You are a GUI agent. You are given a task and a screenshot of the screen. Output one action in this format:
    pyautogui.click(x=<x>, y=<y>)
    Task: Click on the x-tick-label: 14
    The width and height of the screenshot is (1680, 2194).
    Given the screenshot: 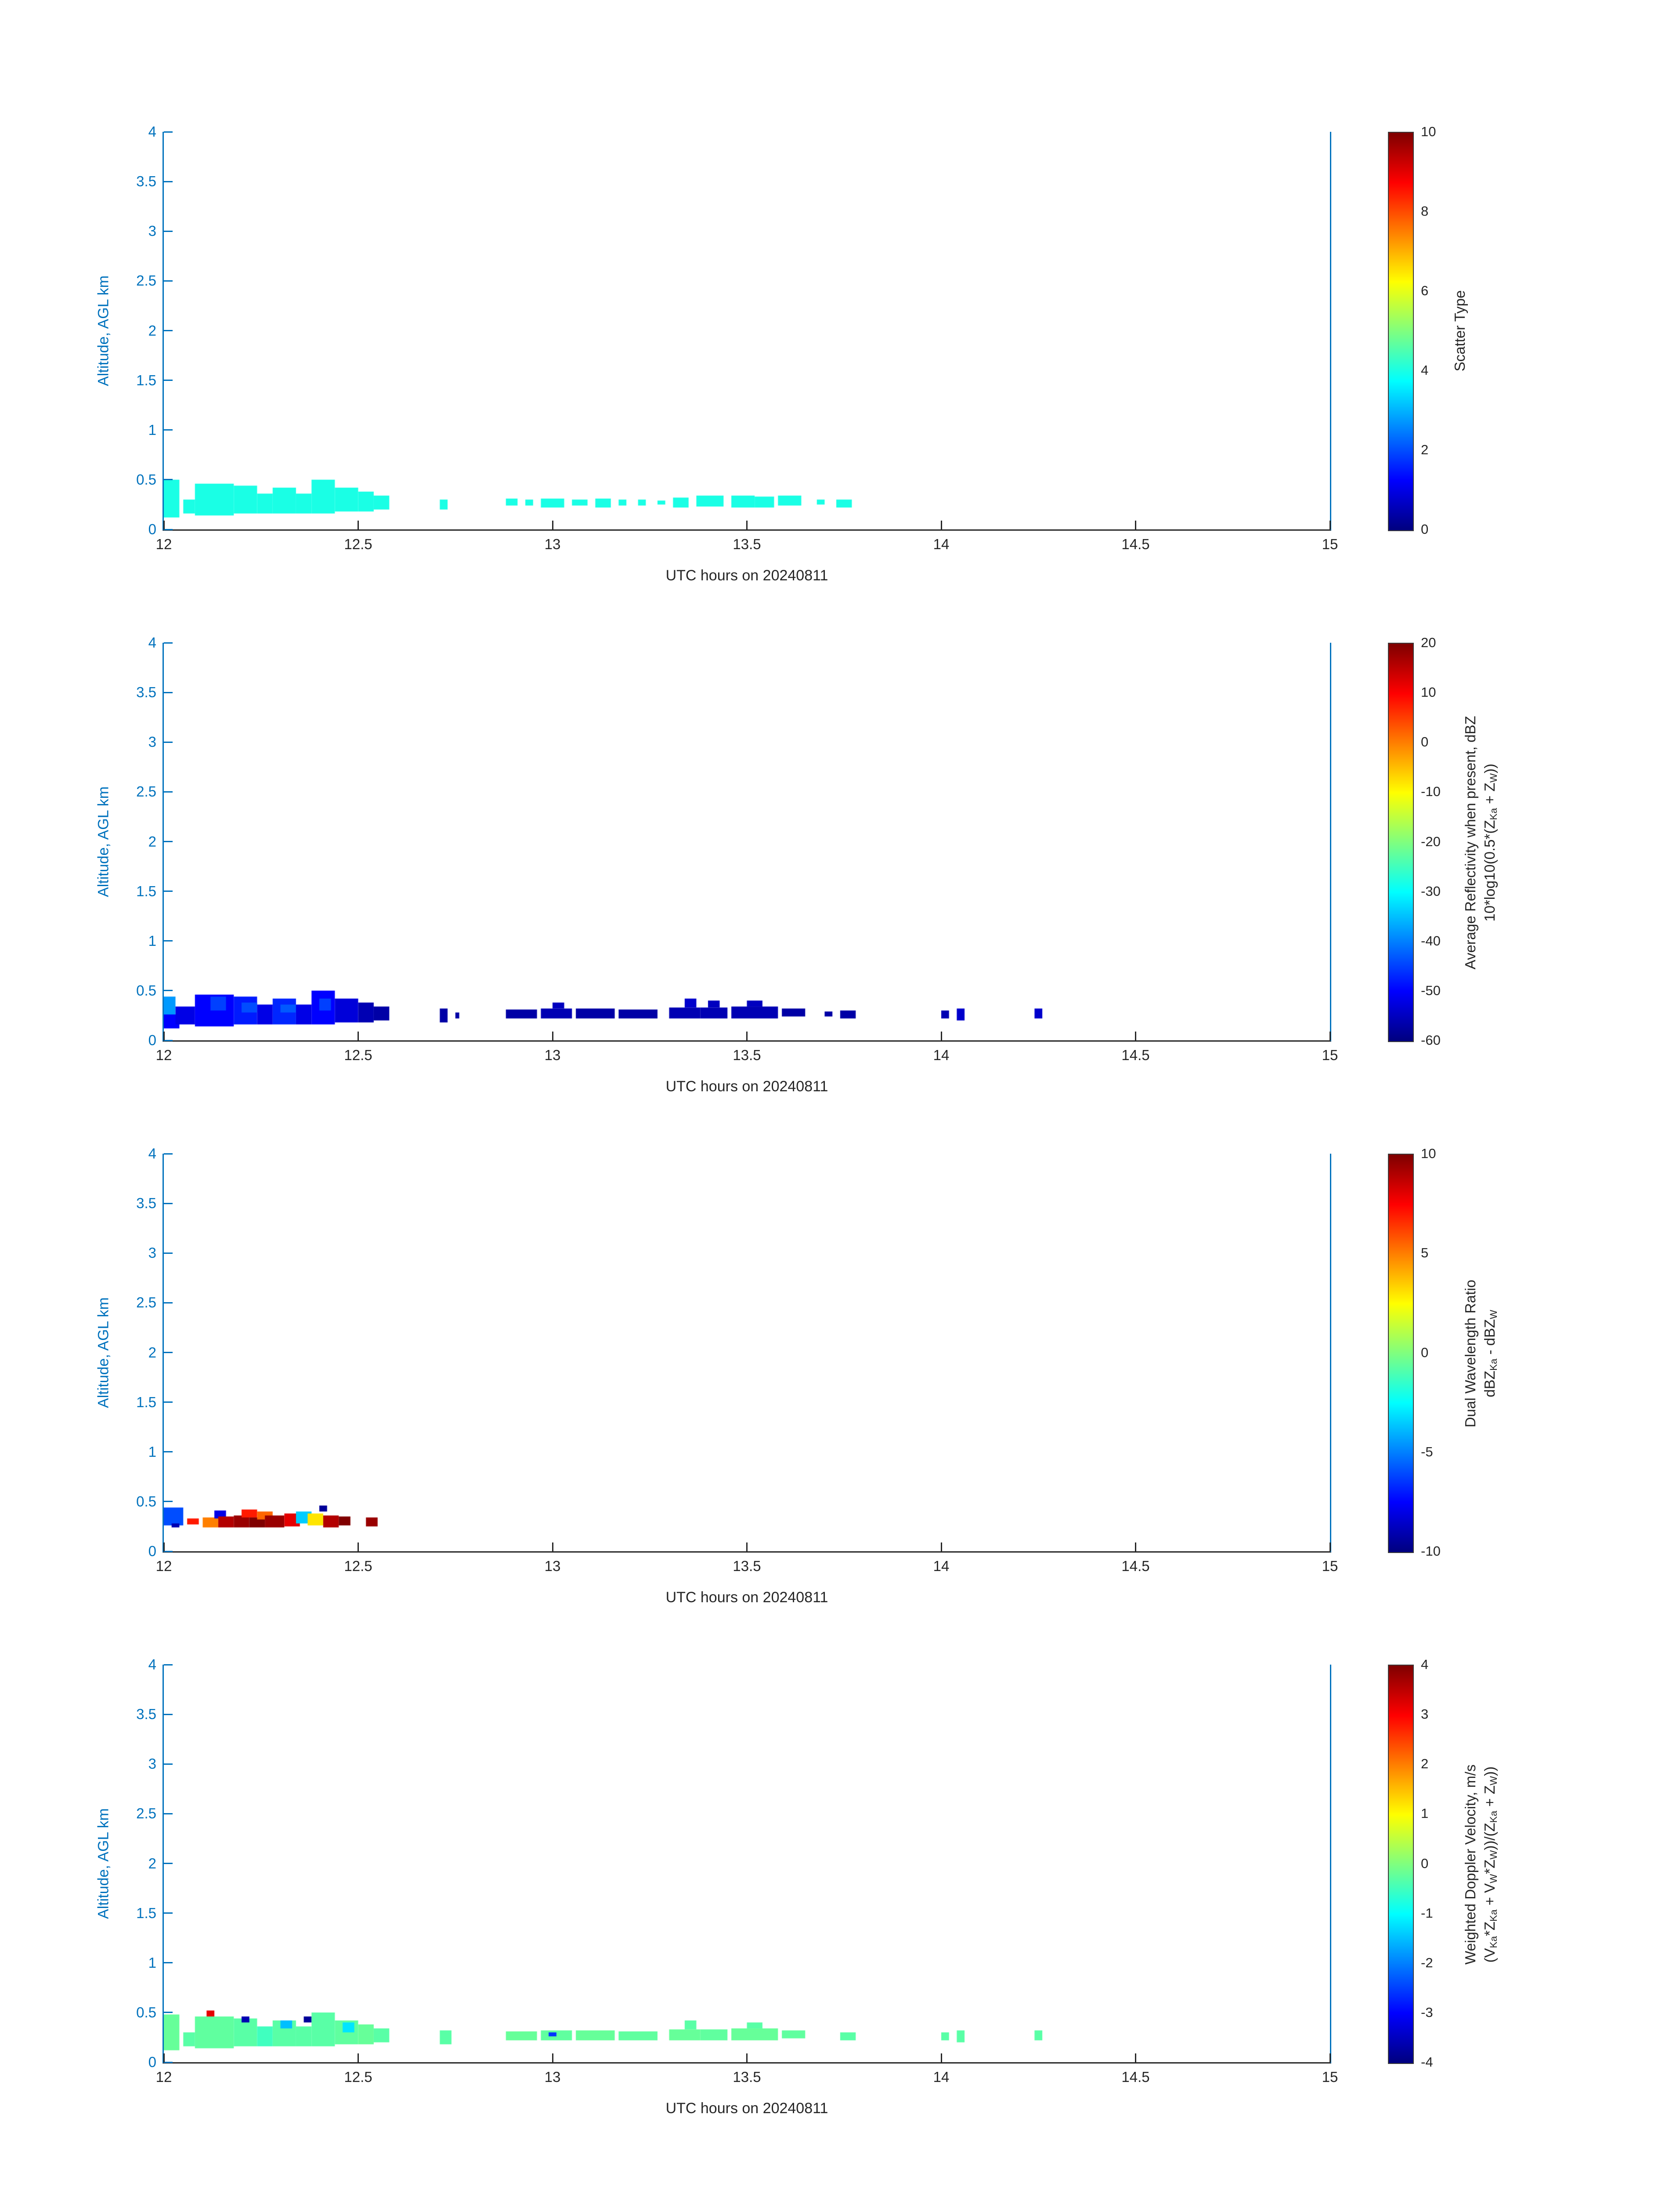 What is the action you would take?
    pyautogui.click(x=941, y=1055)
    